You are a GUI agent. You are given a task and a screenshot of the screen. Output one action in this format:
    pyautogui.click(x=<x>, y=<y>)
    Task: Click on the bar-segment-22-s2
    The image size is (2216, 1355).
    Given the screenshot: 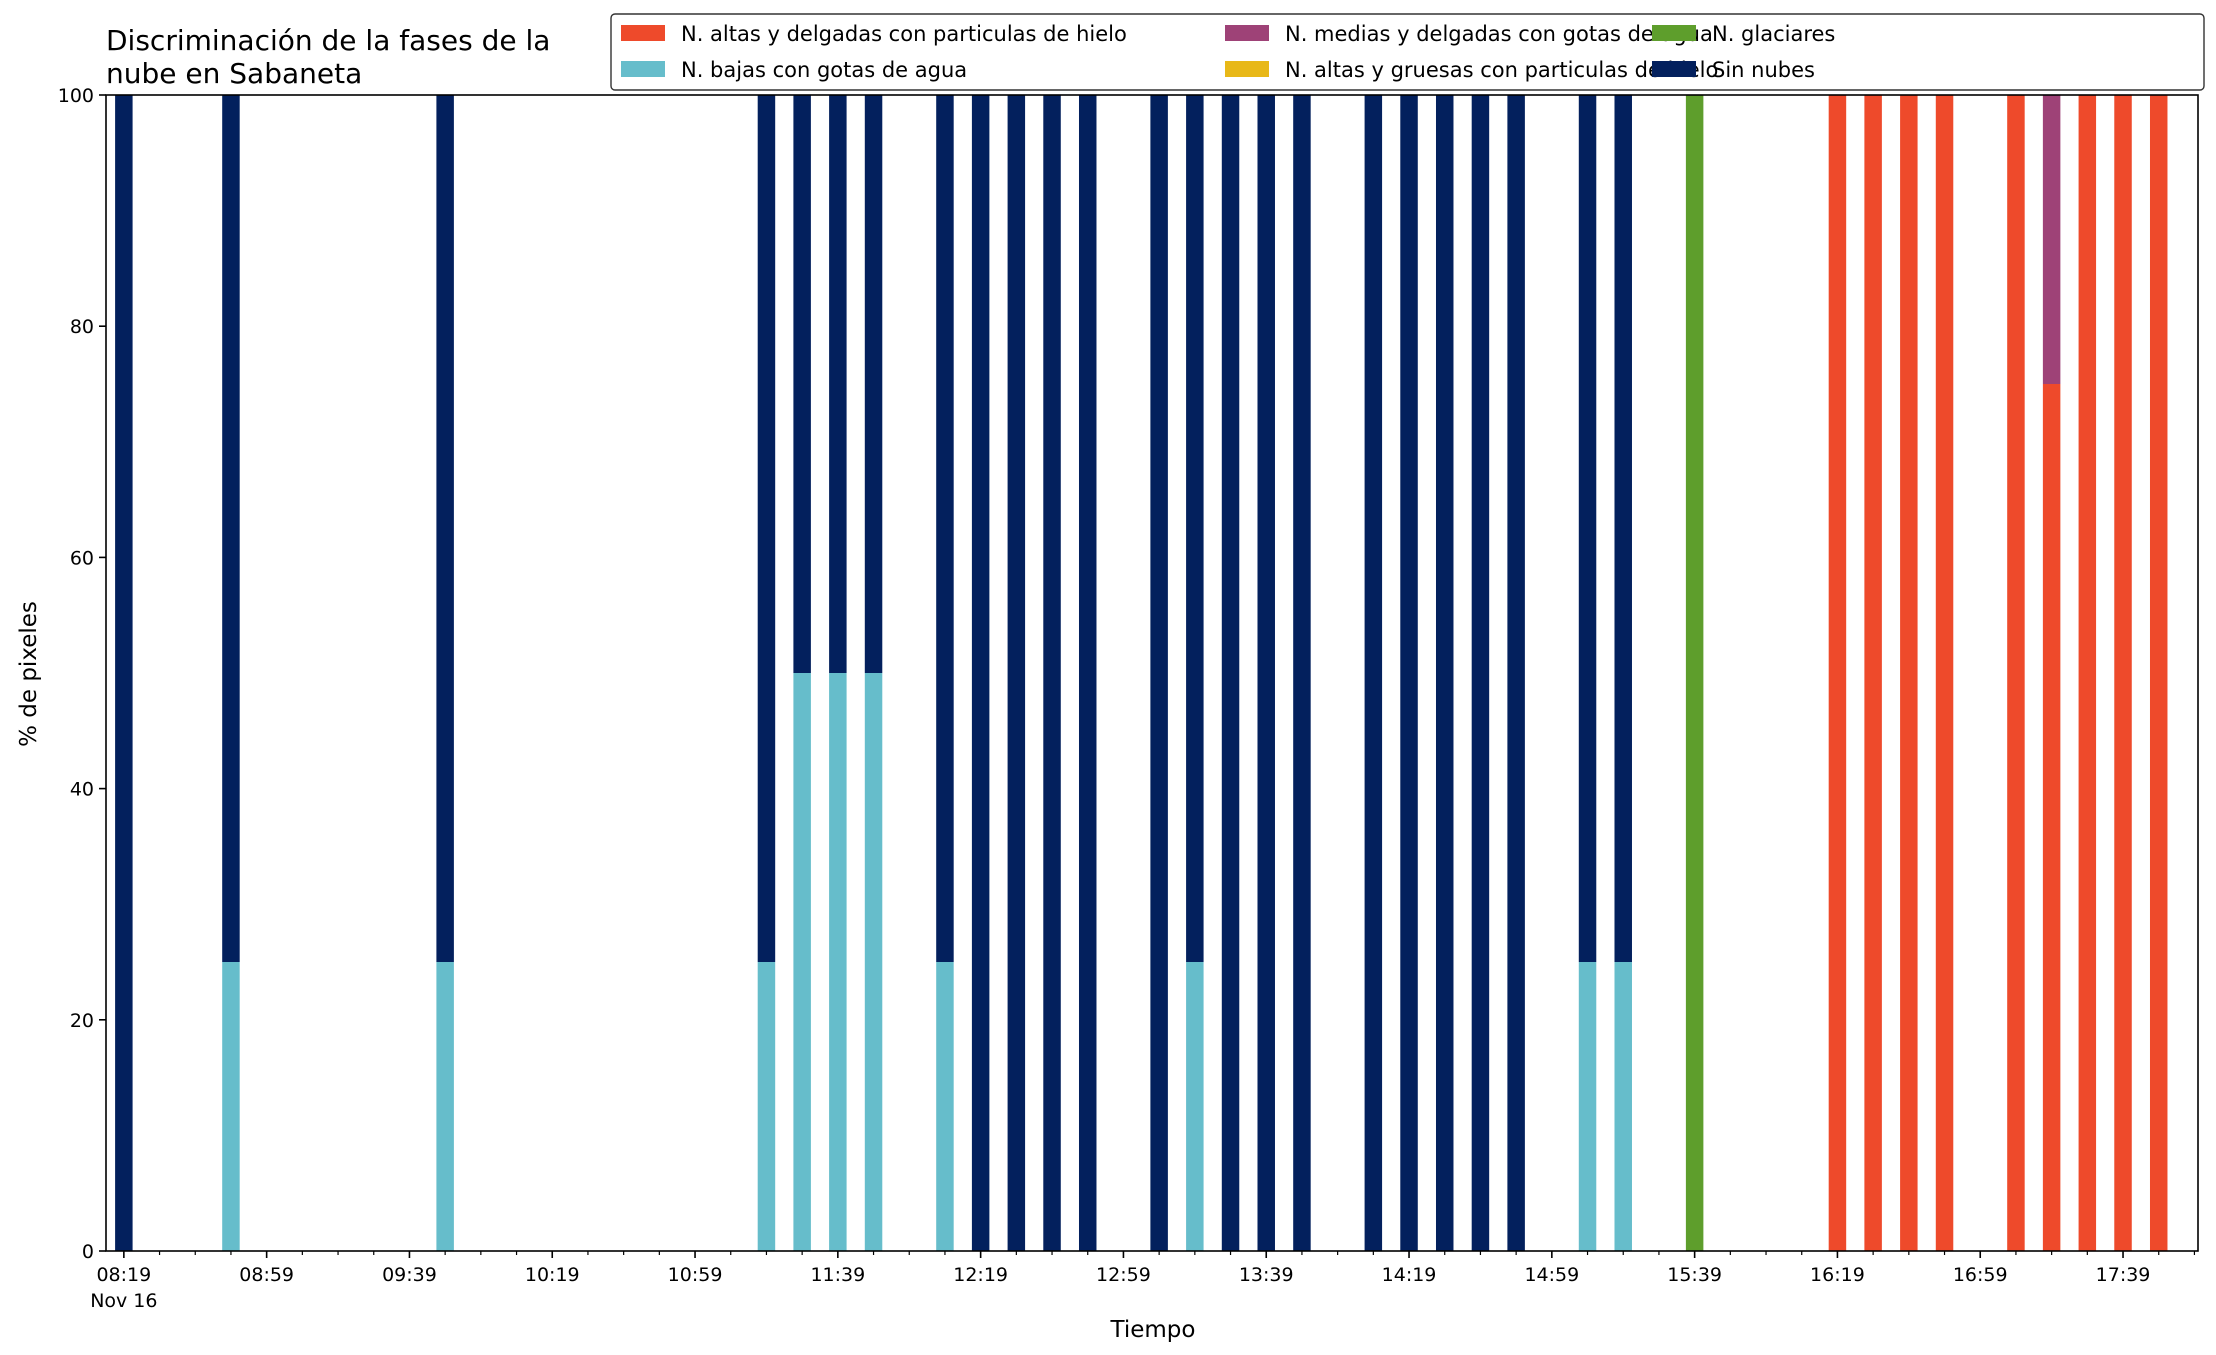 What is the action you would take?
    pyautogui.click(x=1587, y=1106)
    